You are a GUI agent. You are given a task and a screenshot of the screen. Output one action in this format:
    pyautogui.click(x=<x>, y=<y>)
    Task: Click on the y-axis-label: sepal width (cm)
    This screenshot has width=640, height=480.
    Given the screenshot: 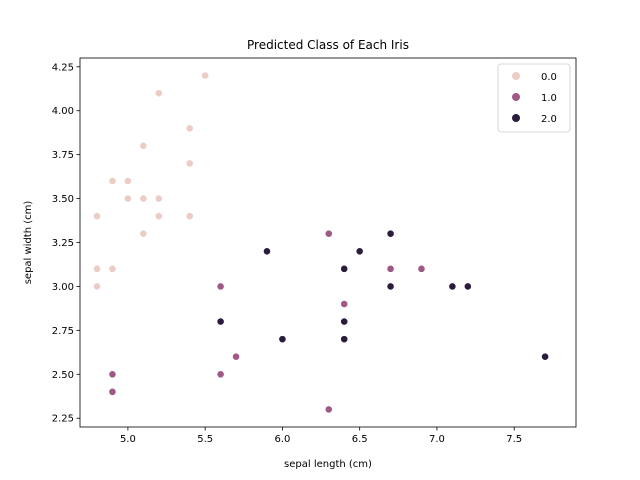 What is the action you would take?
    pyautogui.click(x=28, y=243)
    